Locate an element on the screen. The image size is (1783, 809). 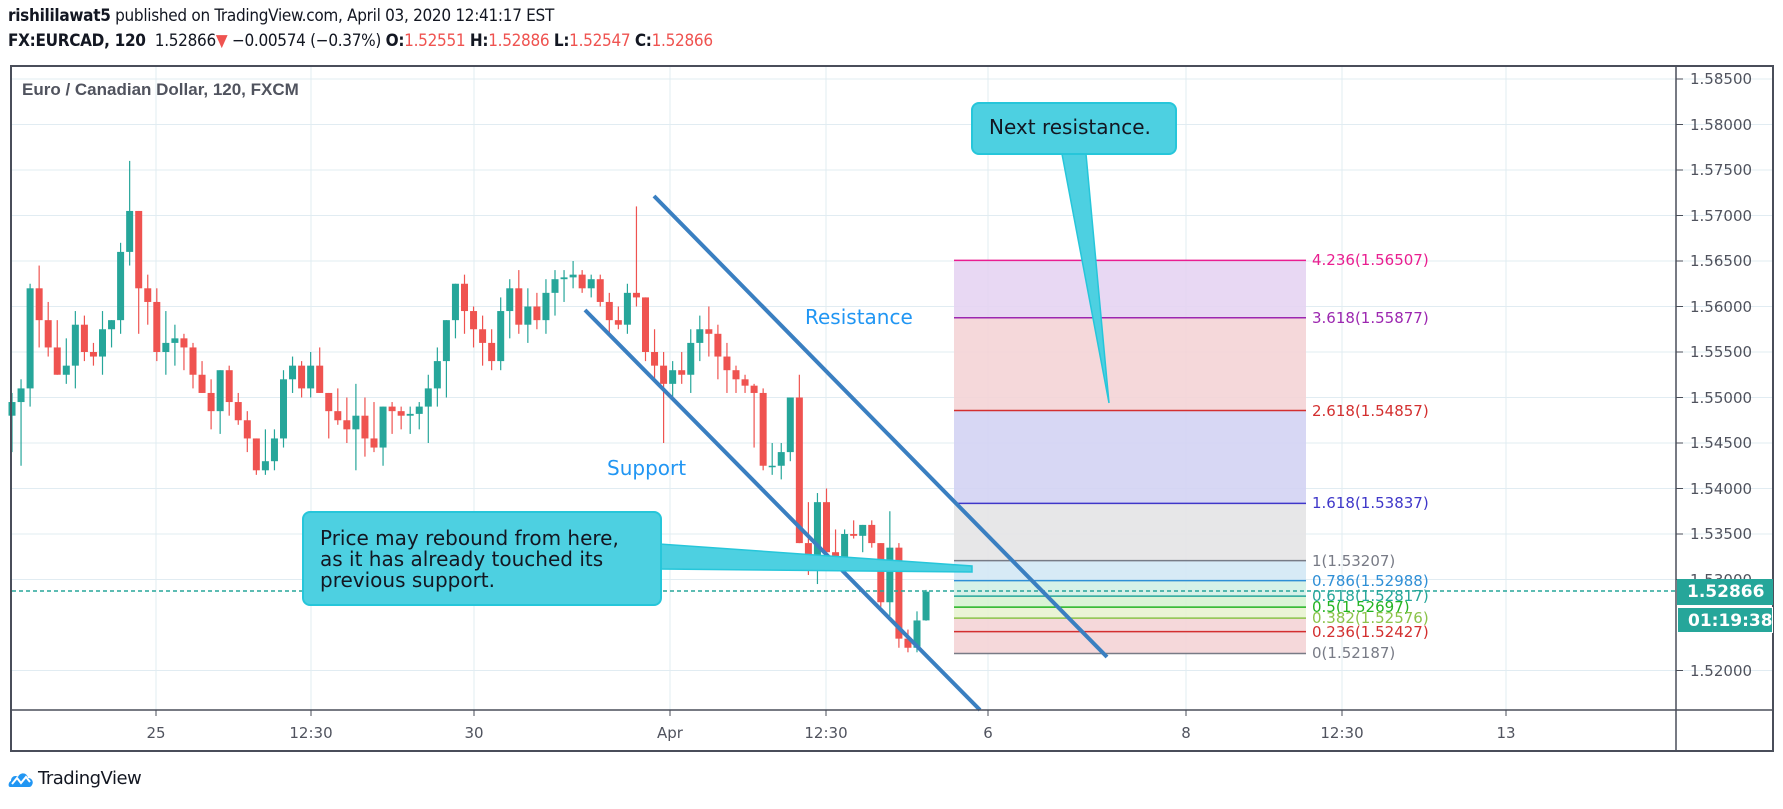
fib-level-label: 0.786(1.52988) is located at coordinates (1370, 580).